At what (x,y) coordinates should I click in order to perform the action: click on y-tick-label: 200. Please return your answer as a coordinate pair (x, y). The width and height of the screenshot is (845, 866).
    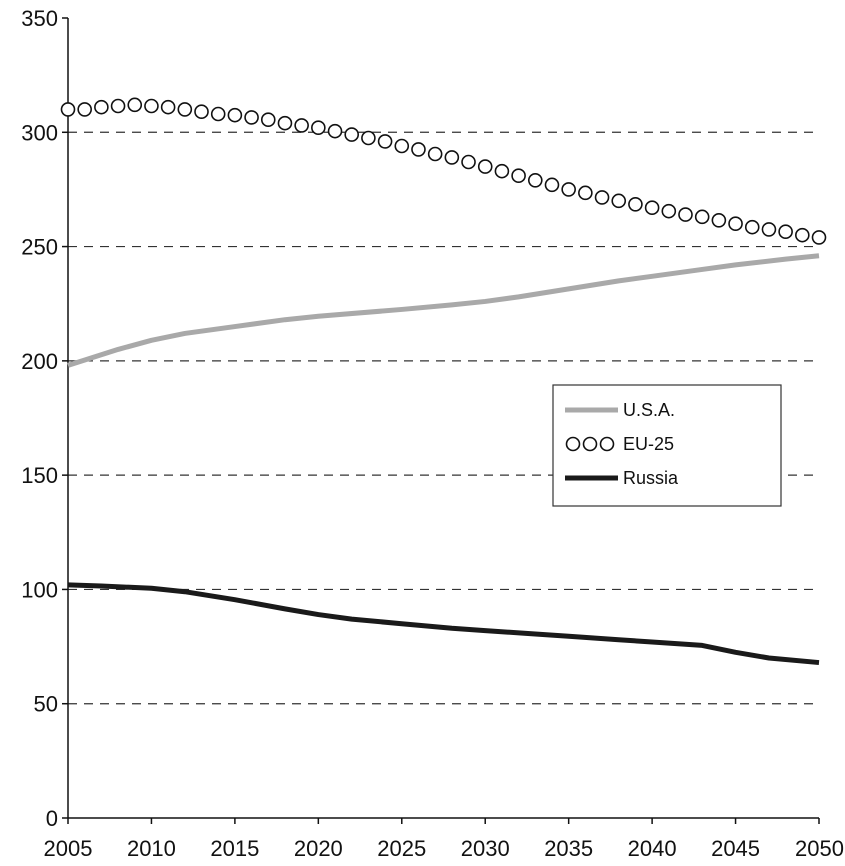
    Looking at the image, I should click on (39, 361).